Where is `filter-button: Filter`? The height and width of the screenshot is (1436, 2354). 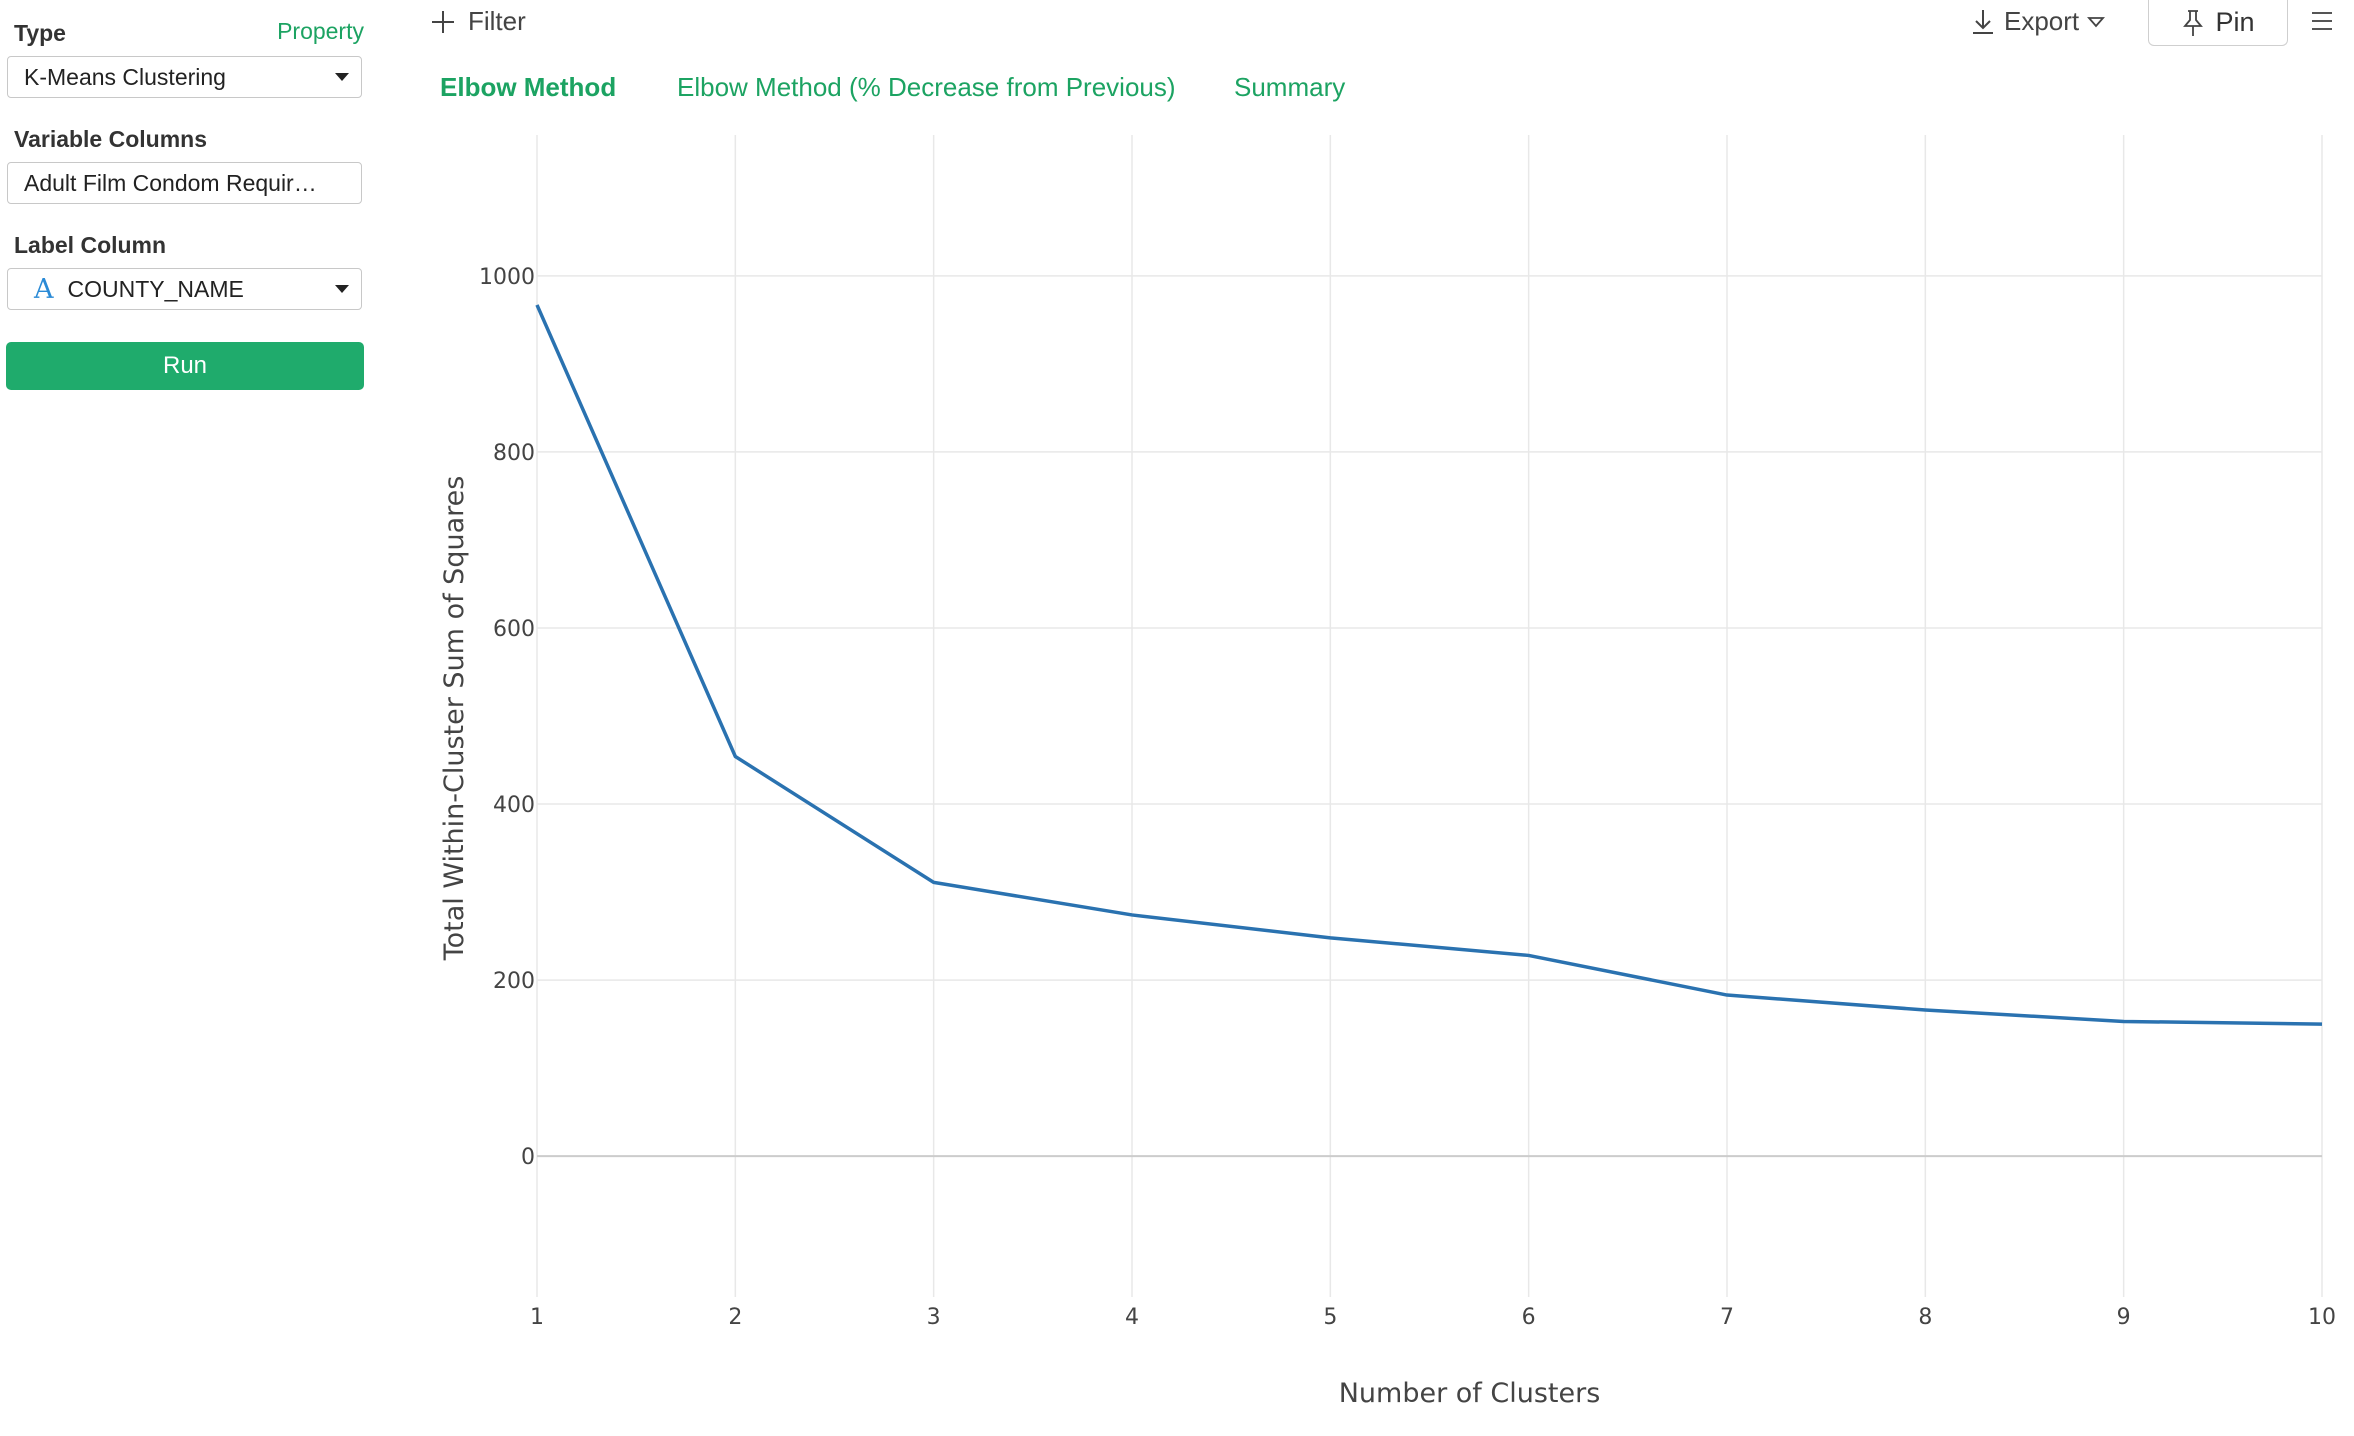
filter-button: Filter is located at coordinates (478, 21).